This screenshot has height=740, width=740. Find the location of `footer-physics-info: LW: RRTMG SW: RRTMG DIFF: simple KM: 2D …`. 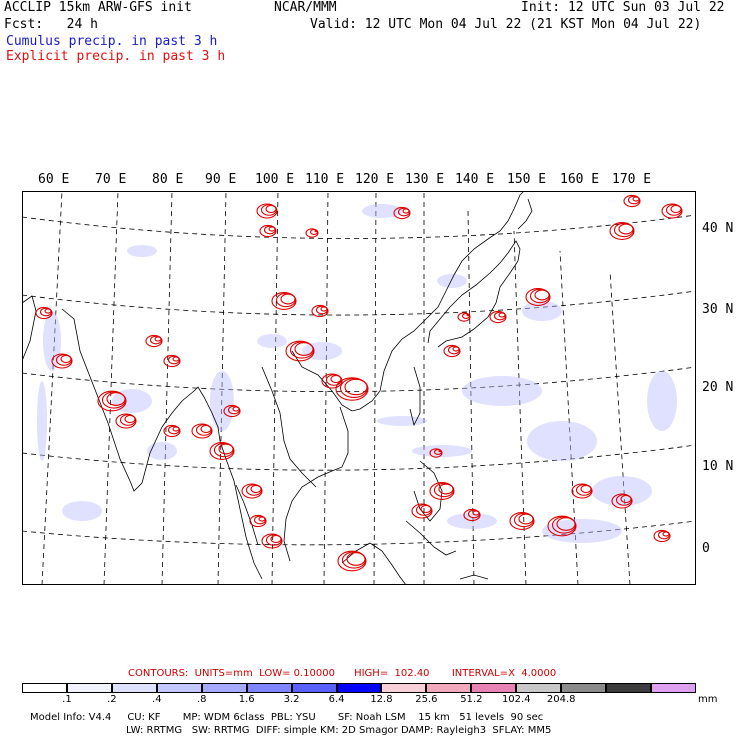

footer-physics-info: LW: RRTMG SW: RRTMG DIFF: simple KM: 2D … is located at coordinates (339, 730).